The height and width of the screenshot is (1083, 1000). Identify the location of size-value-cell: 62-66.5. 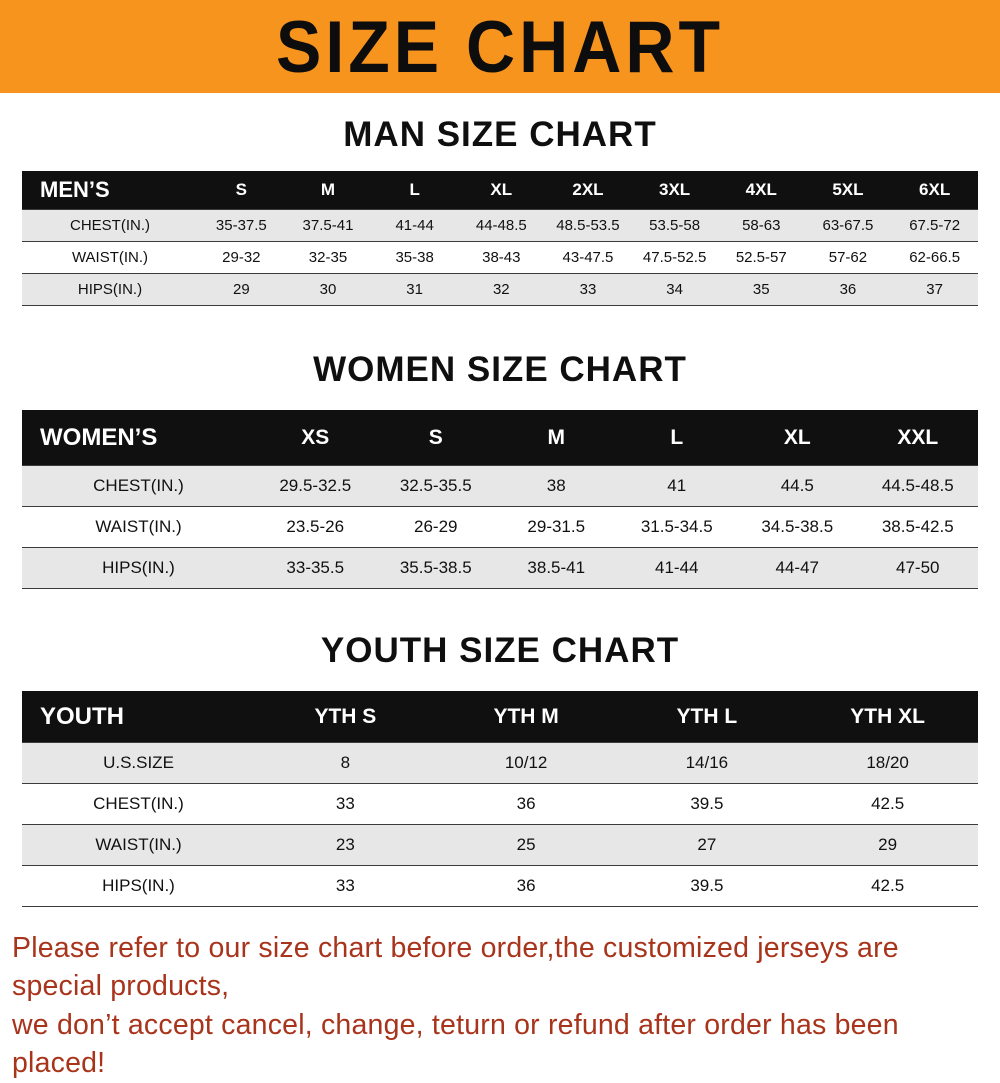
(935, 257).